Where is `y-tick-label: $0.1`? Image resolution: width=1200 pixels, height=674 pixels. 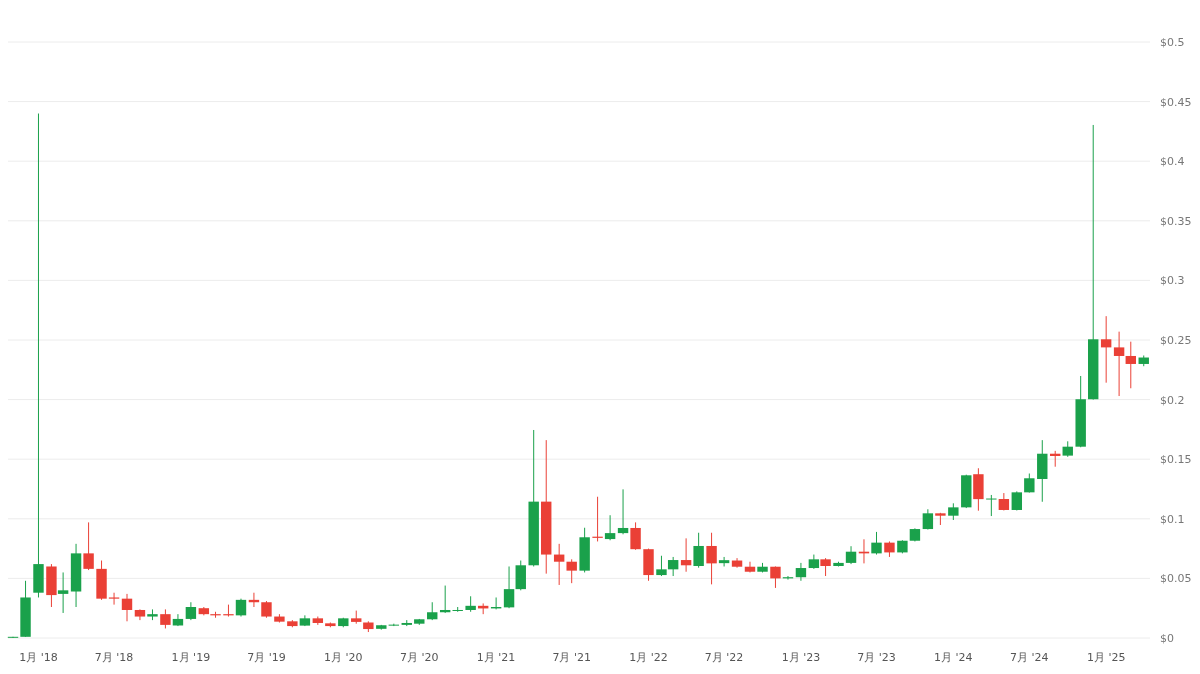
y-tick-label: $0.1 is located at coordinates (1172, 519).